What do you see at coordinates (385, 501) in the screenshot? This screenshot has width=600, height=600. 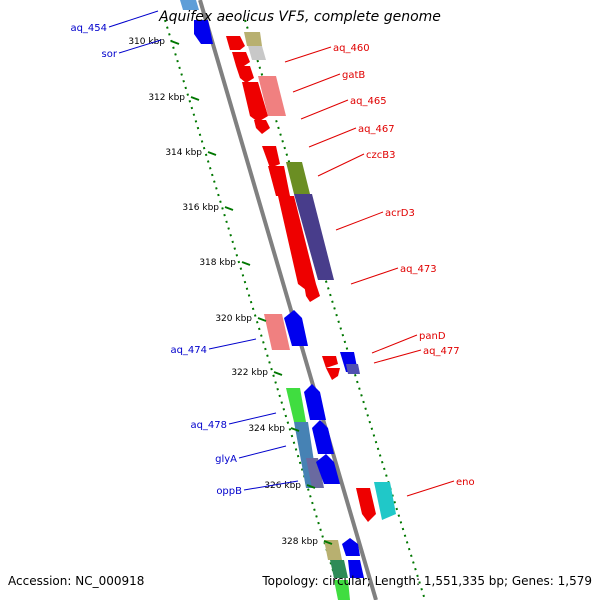 I see `gene-feature-eno` at bounding box center [385, 501].